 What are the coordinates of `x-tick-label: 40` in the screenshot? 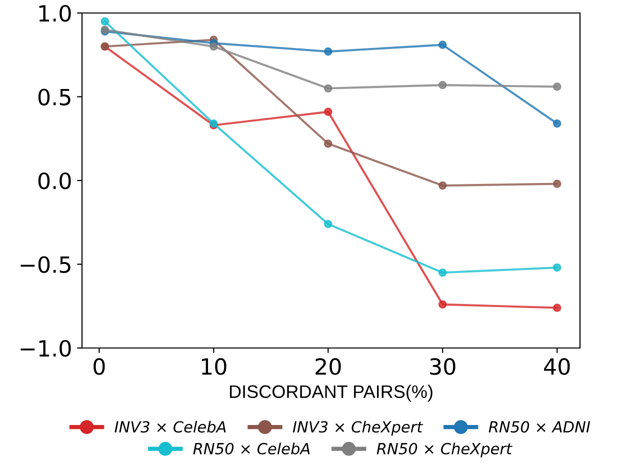 It's located at (557, 366).